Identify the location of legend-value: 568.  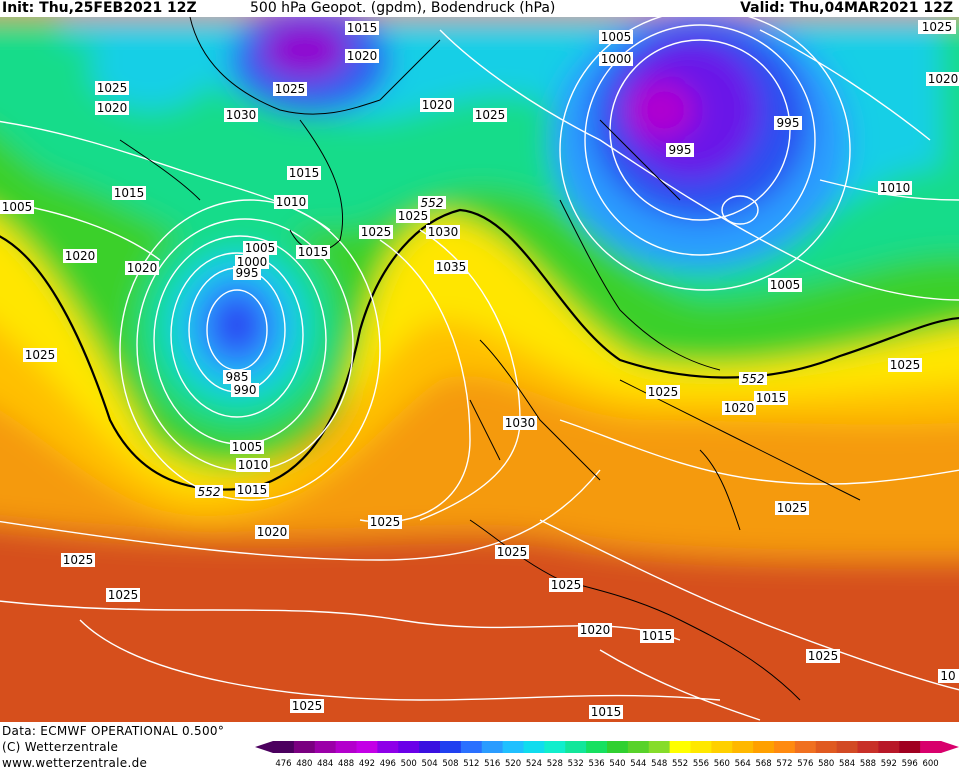
(763, 764).